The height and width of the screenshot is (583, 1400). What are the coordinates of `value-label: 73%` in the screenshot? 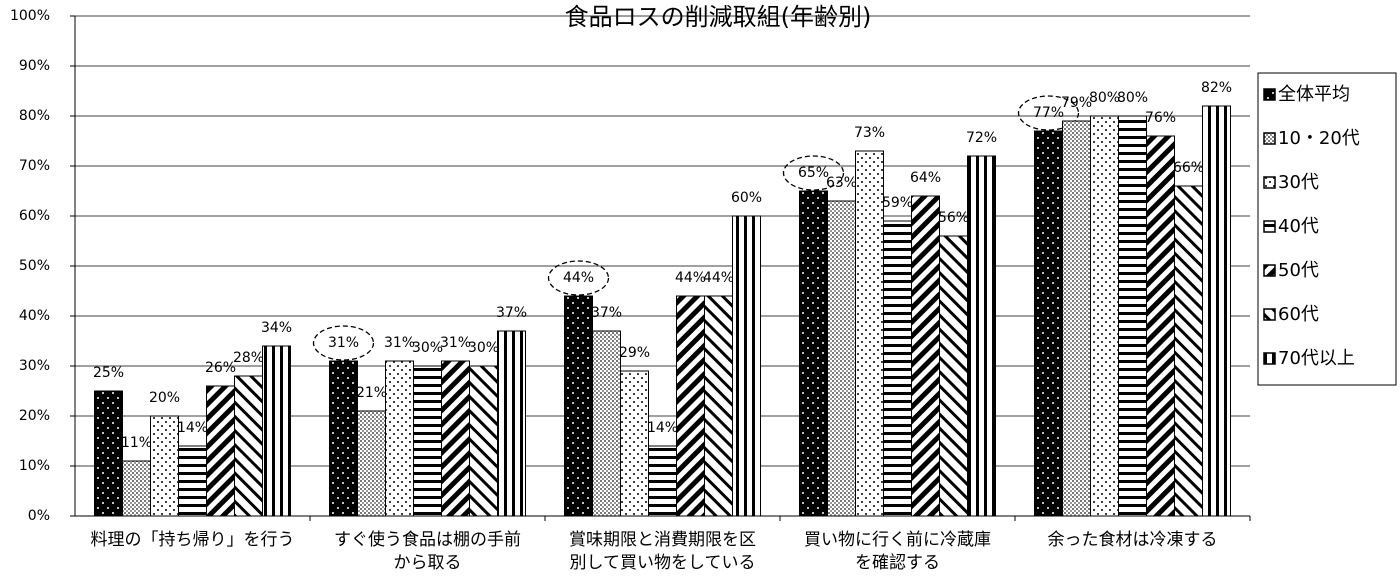 It's located at (869, 133).